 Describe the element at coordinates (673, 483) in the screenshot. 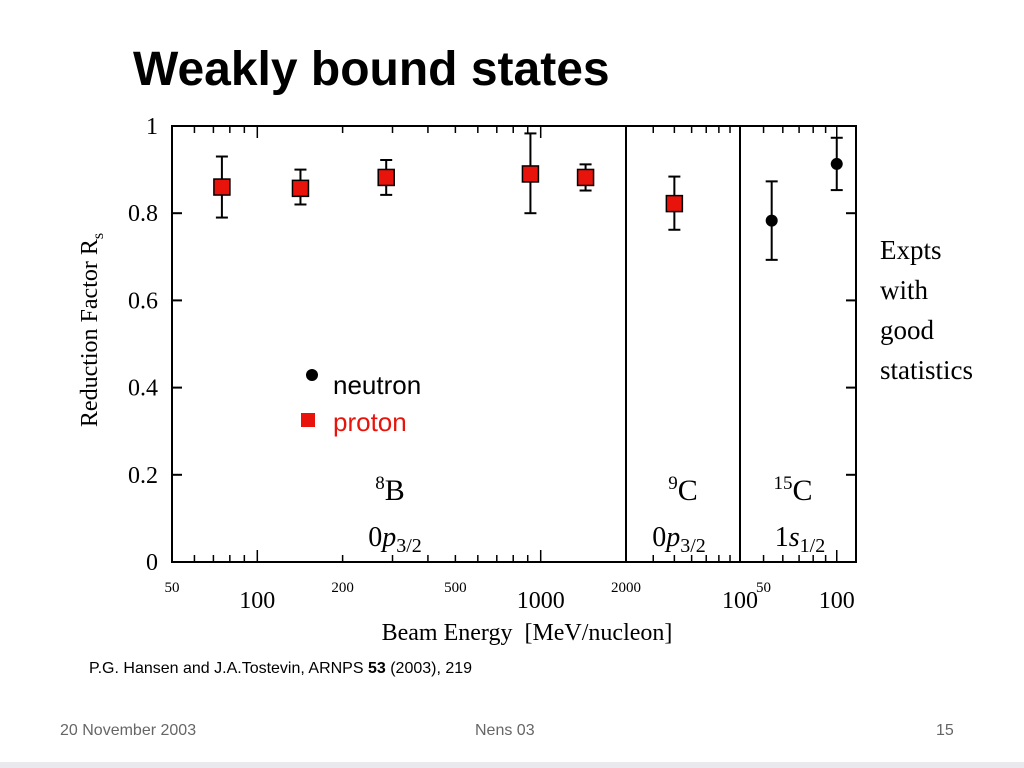

I see `nucleus-mass-number: 9` at that location.